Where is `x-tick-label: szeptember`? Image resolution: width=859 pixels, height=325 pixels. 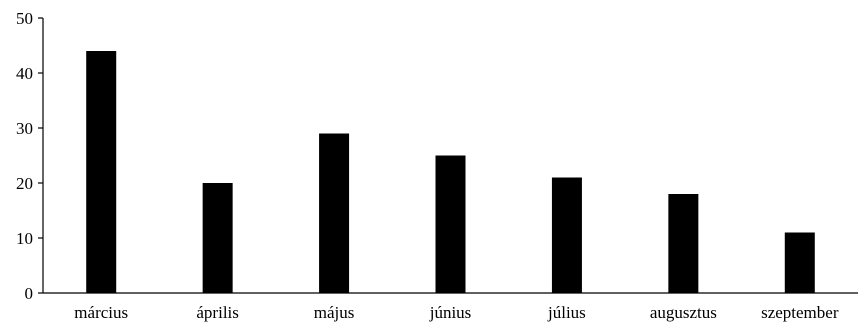 x-tick-label: szeptember is located at coordinates (800, 312).